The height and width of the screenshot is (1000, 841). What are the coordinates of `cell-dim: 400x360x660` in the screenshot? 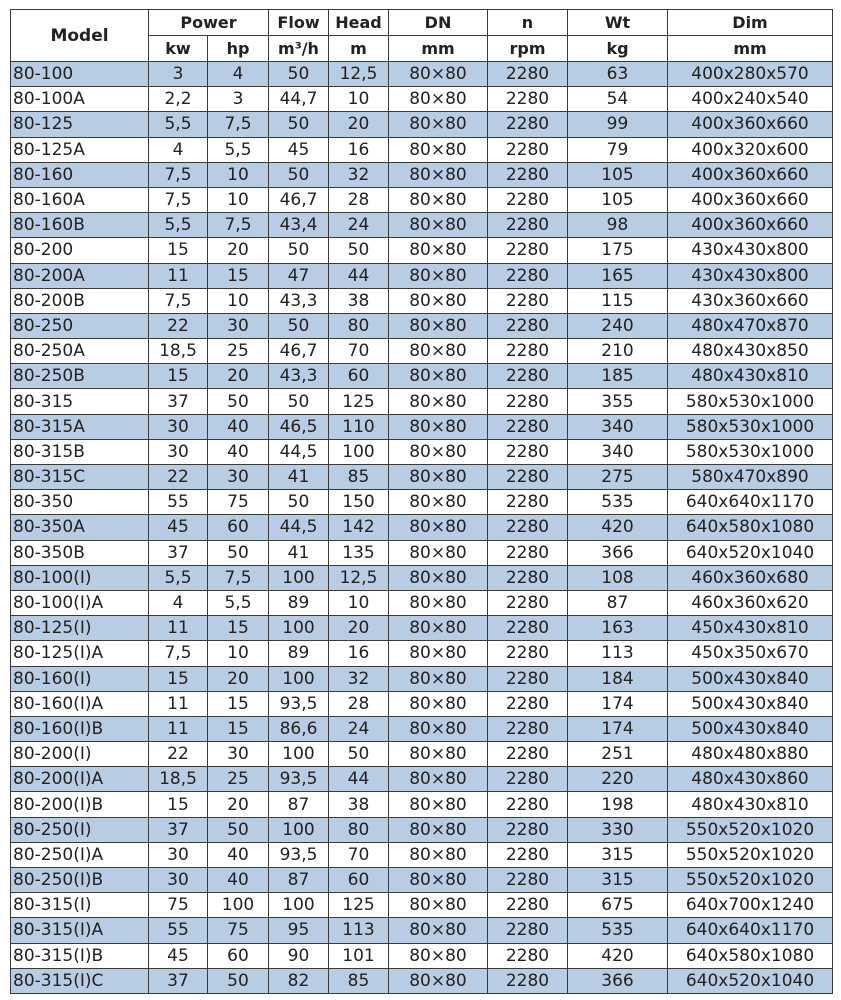 It's located at (750, 124).